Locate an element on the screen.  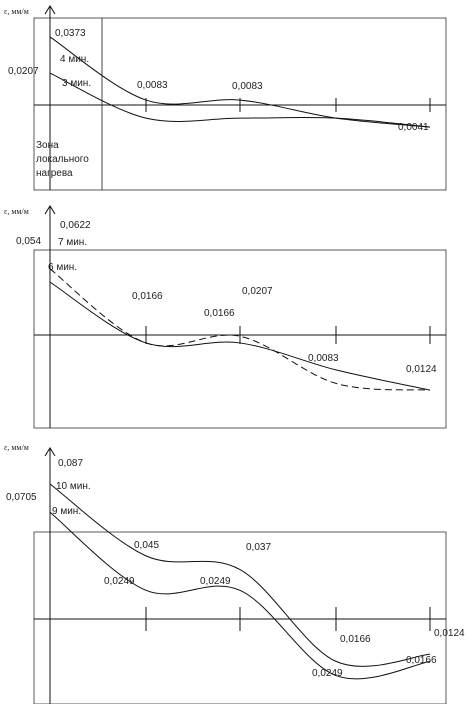
zone-label: Зона is located at coordinates (47, 145).